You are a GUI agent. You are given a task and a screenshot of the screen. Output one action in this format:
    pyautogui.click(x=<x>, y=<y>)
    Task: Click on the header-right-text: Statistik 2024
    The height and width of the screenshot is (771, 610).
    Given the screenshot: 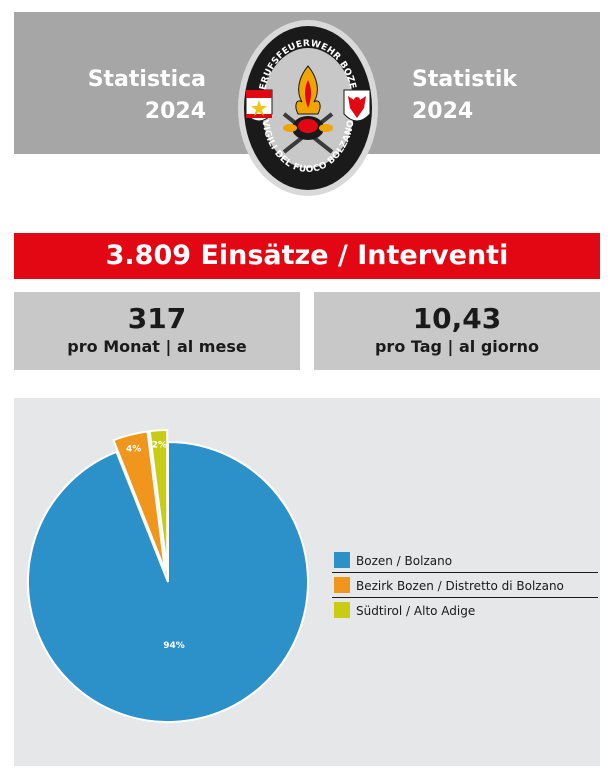 What is the action you would take?
    pyautogui.click(x=464, y=96)
    